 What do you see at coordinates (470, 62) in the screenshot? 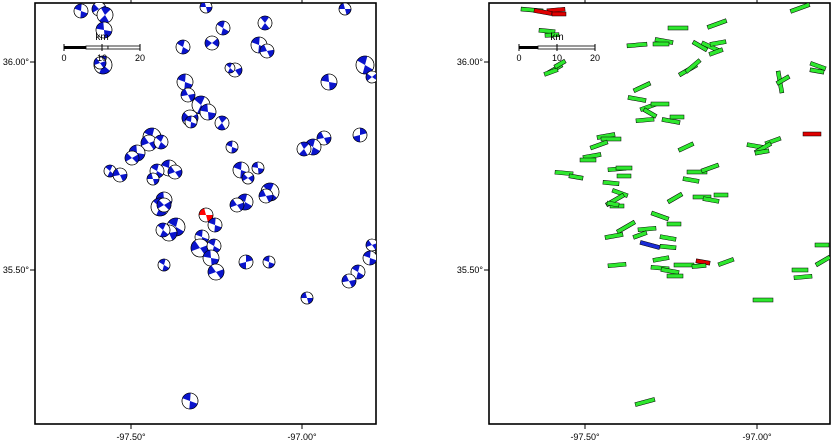
I see `y-tick-label: 36.00°` at bounding box center [470, 62].